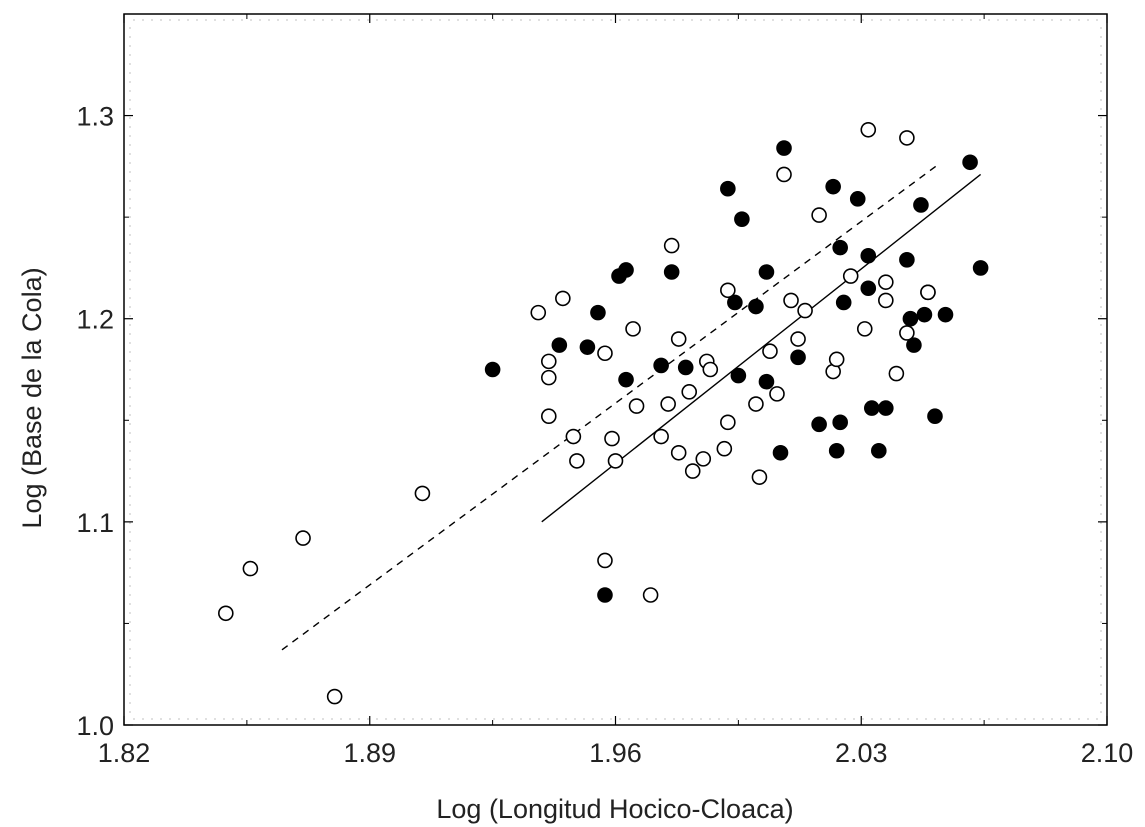 The image size is (1145, 827). I want to click on x-axis-title: Log (Longitud Hocico-Cloaca), so click(614, 809).